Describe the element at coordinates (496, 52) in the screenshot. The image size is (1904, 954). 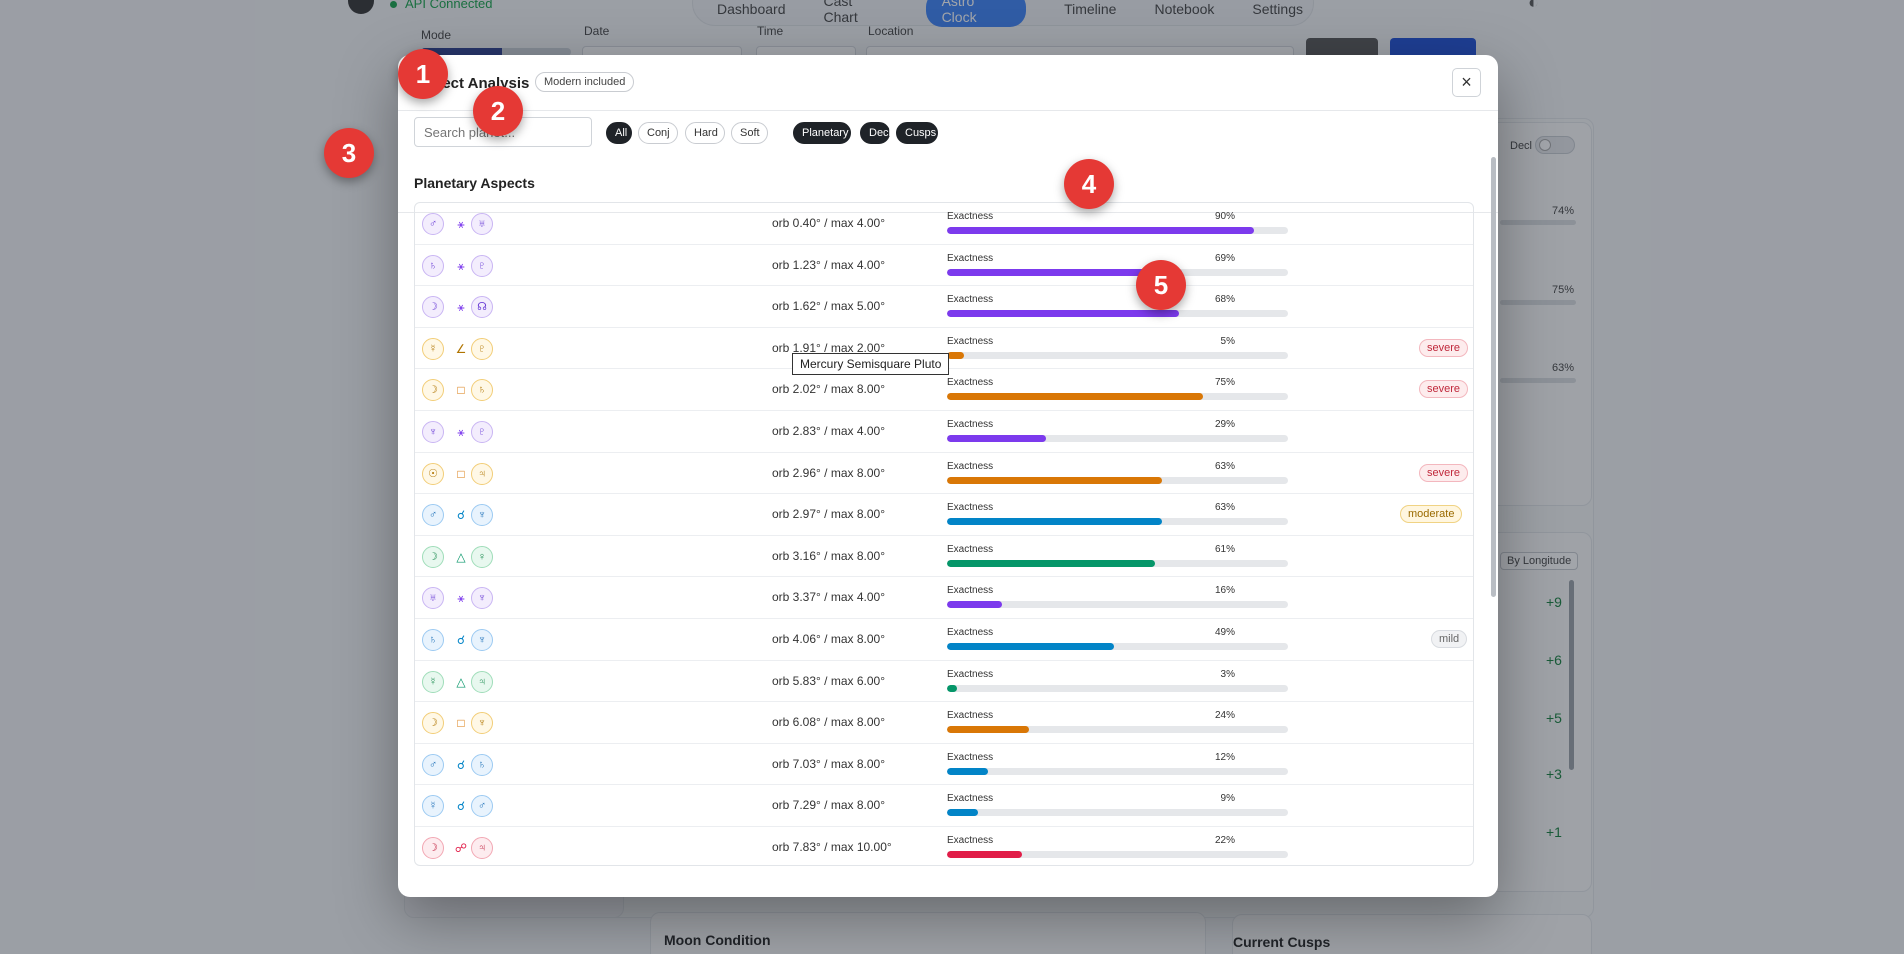
I see `mode-slider` at that location.